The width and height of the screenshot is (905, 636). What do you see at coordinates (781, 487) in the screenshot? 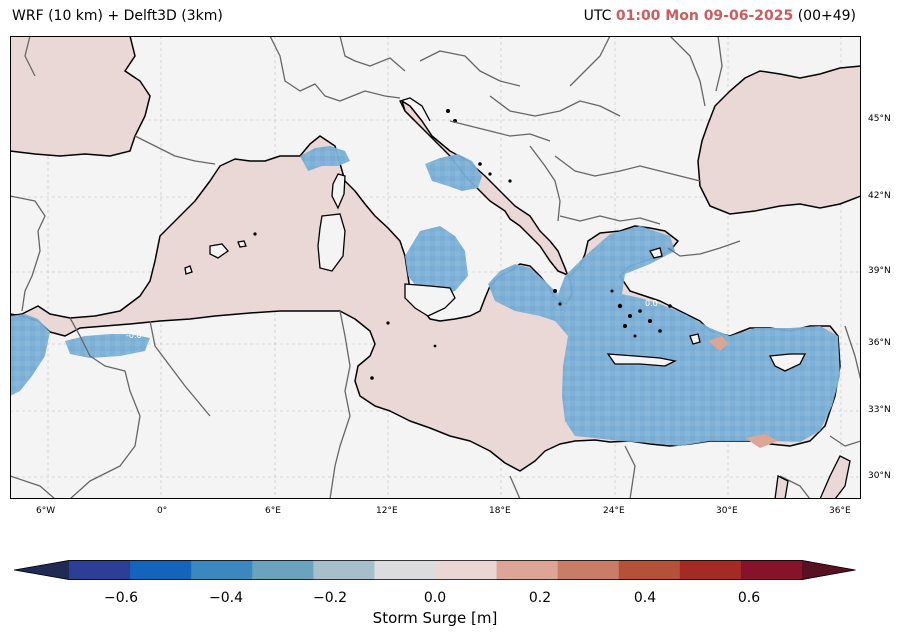
I see `sea-caspian-edge` at bounding box center [781, 487].